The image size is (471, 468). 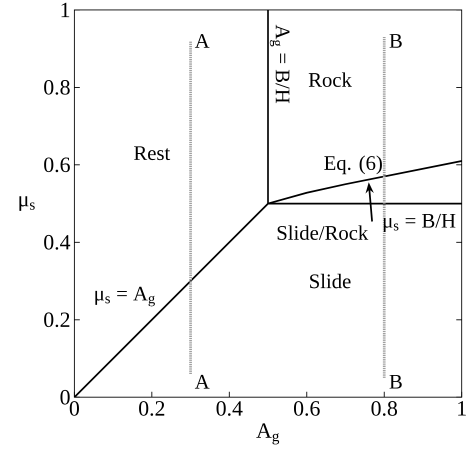 What do you see at coordinates (27, 204) in the screenshot?
I see `y-axis-title: μ$_{s}$` at bounding box center [27, 204].